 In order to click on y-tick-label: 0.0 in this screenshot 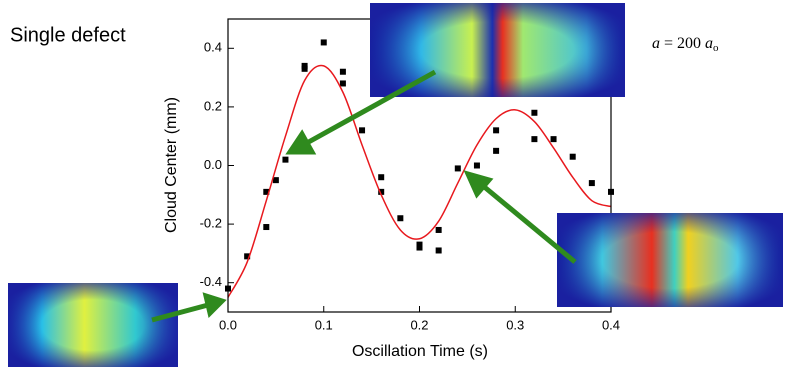, I will do `click(213, 164)`.